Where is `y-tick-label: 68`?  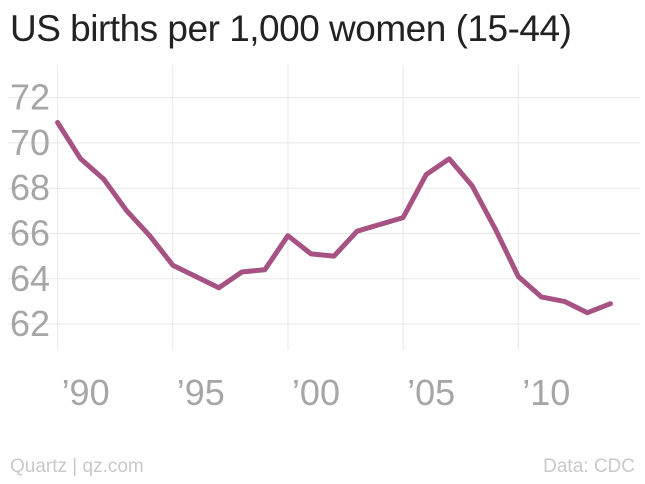
y-tick-label: 68 is located at coordinates (30, 187).